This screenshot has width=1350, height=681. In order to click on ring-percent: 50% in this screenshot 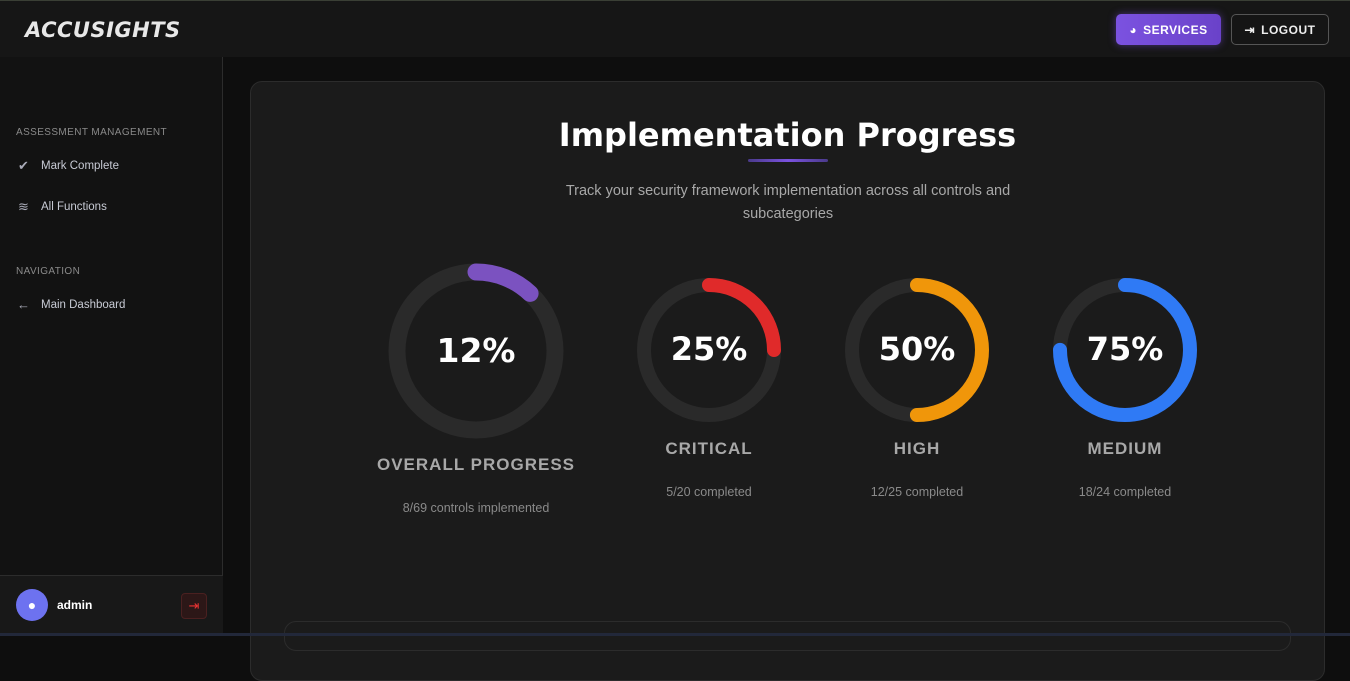, I will do `click(917, 349)`.